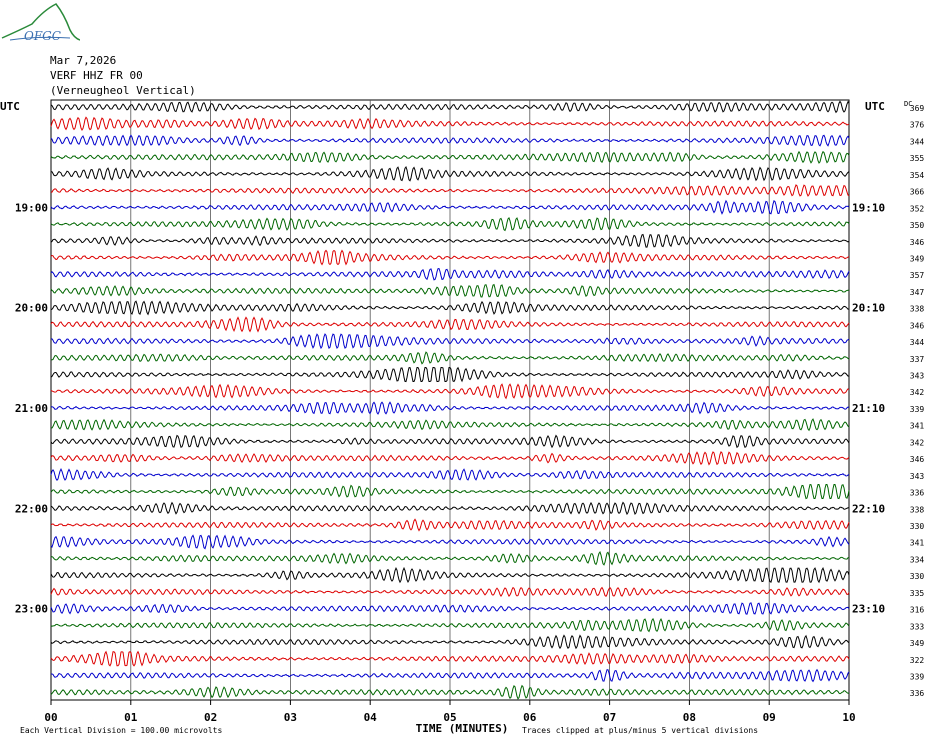 Image resolution: width=930 pixels, height=744 pixels. I want to click on x-tick-label: 09, so click(769, 717).